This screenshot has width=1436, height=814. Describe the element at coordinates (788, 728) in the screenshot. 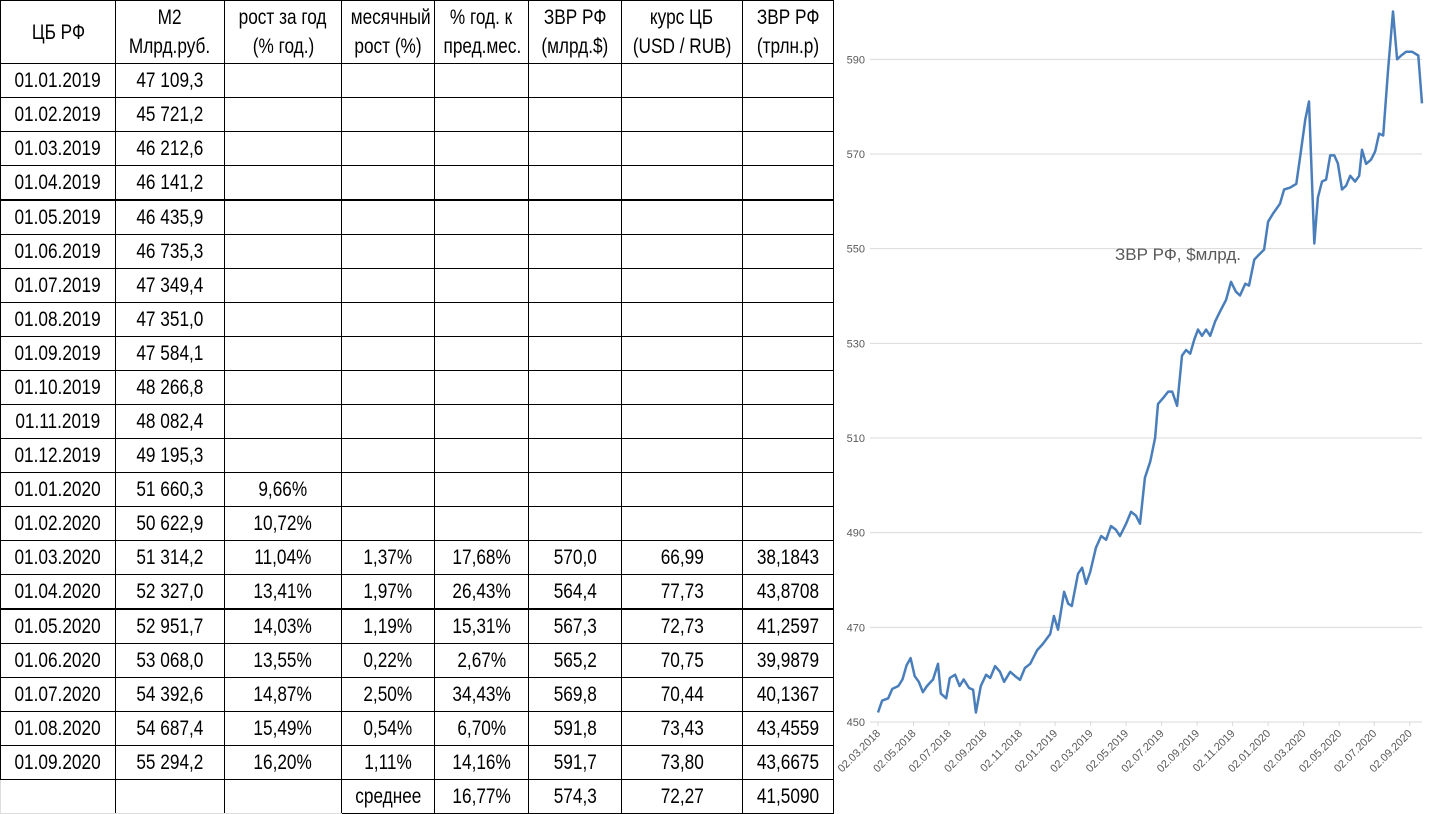

I see `cell-text: 43,4559` at that location.